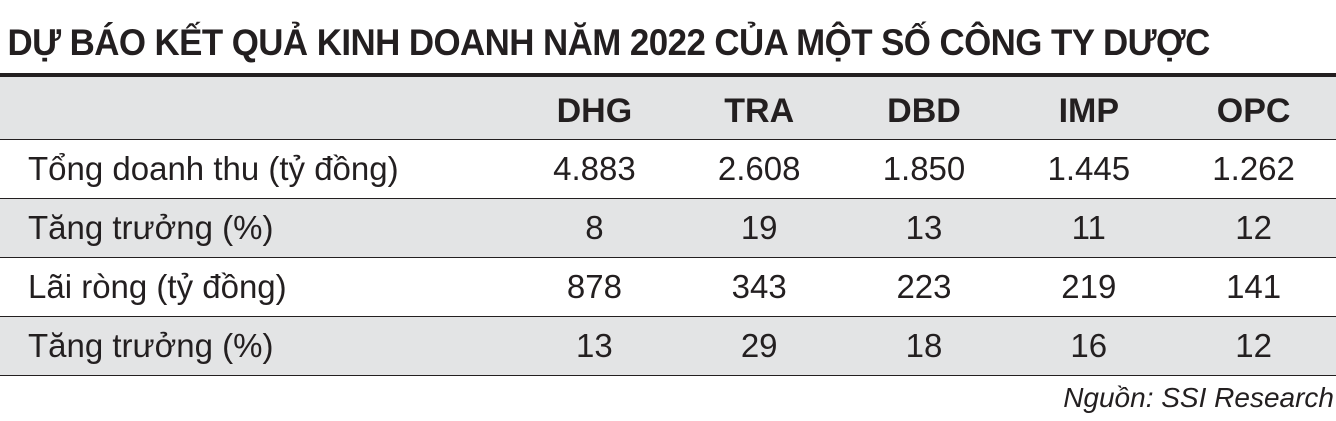 The width and height of the screenshot is (1336, 421). I want to click on cell-value: 2.608, so click(759, 169).